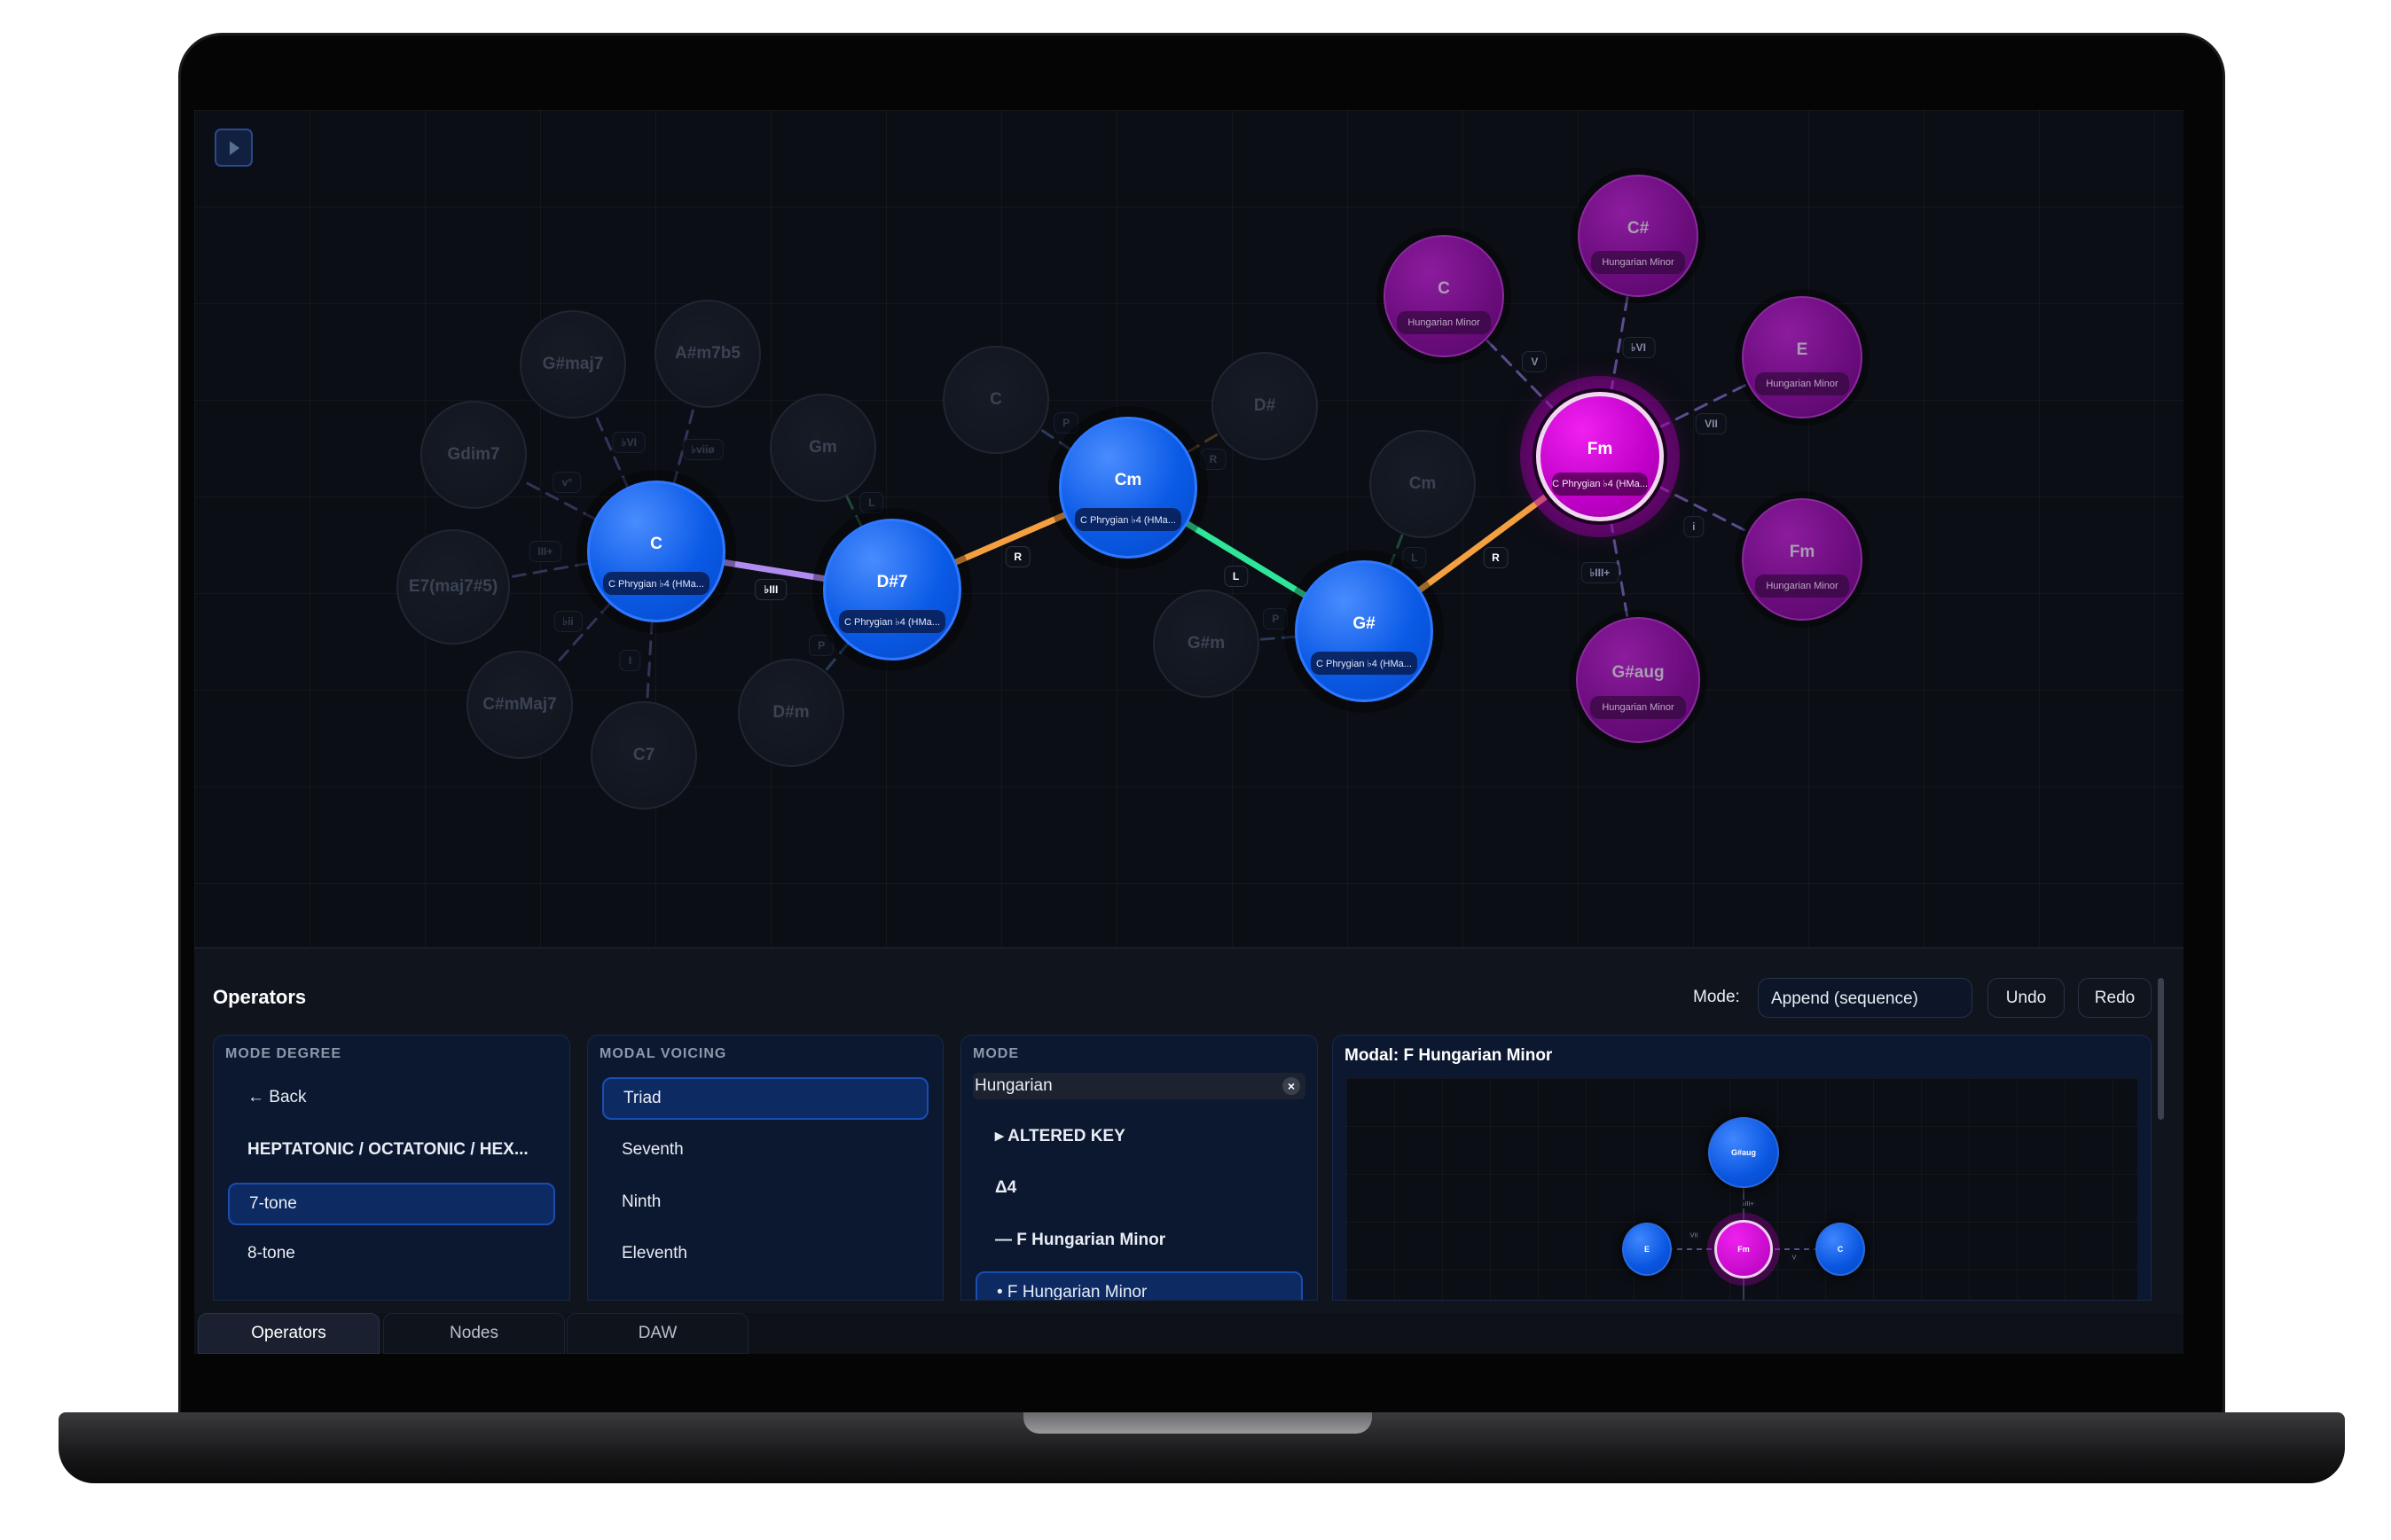  I want to click on chord-node-modal: Fm Hungarian Minor, so click(1802, 559).